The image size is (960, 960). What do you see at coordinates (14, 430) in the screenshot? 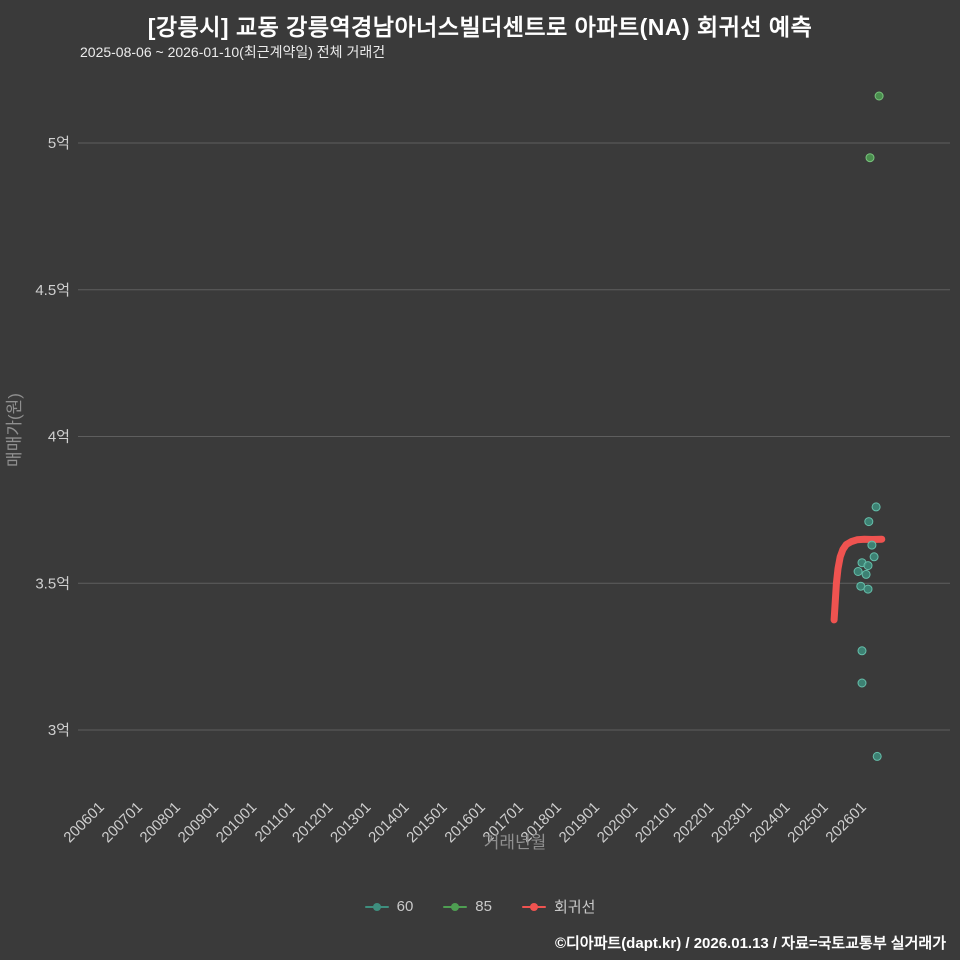
I see `y-axis-title: 매매가(원)` at bounding box center [14, 430].